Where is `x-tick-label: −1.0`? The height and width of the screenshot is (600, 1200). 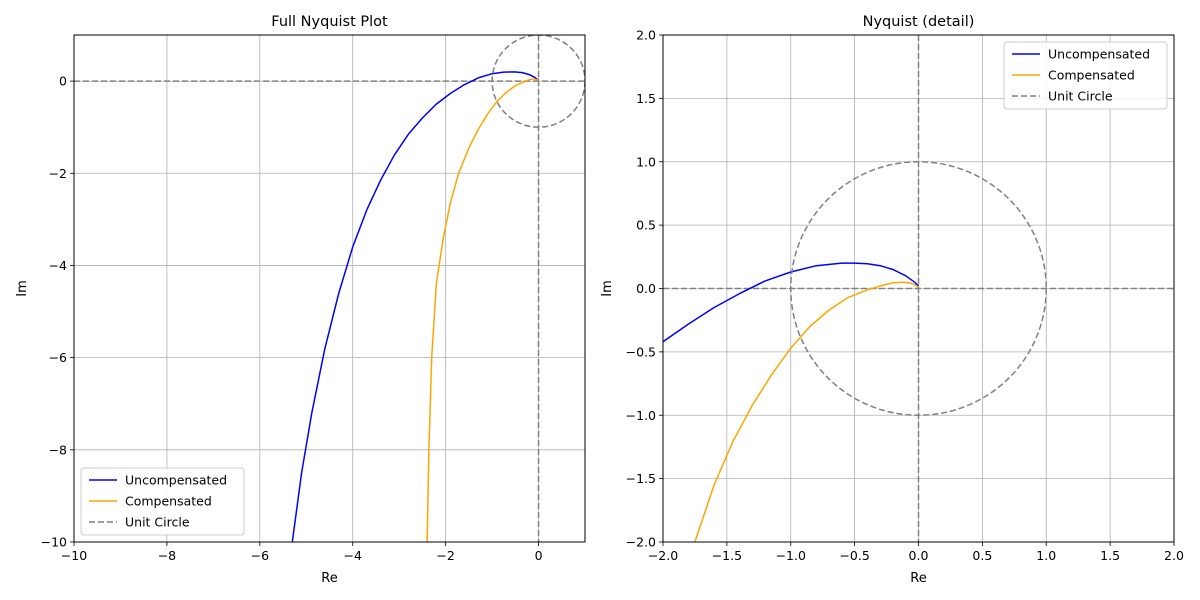
x-tick-label: −1.0 is located at coordinates (791, 555).